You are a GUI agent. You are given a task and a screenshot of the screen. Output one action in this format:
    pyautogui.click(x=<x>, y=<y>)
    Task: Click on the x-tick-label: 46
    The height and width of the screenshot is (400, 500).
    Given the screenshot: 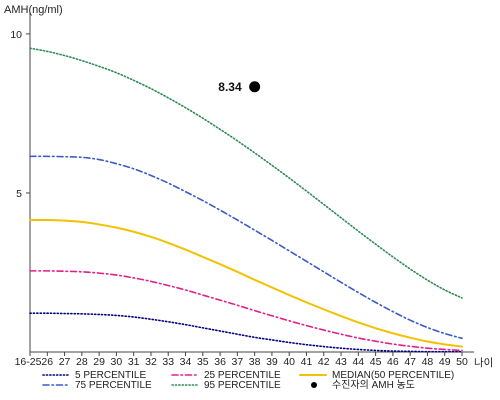 What is the action you would take?
    pyautogui.click(x=393, y=362)
    